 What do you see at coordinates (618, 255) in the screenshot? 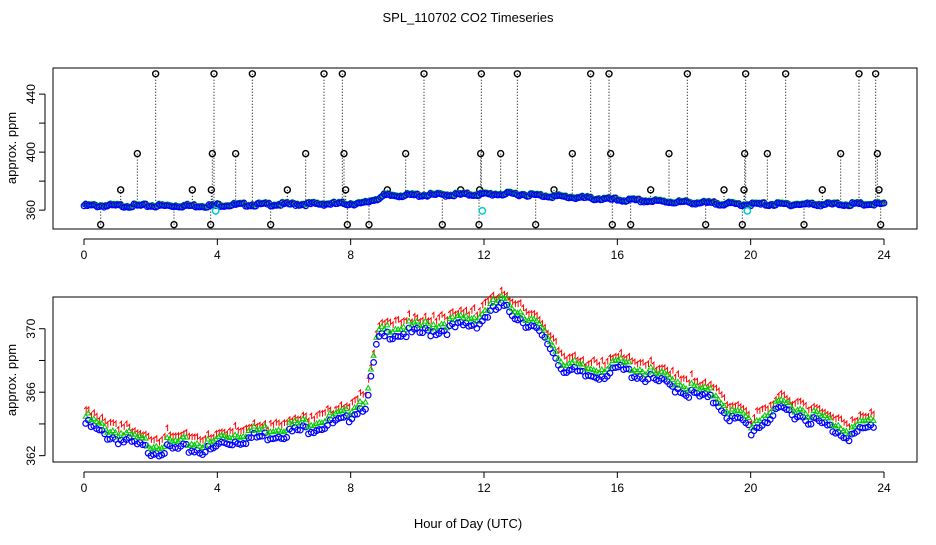
I see `top-x-tick-label: 16` at bounding box center [618, 255].